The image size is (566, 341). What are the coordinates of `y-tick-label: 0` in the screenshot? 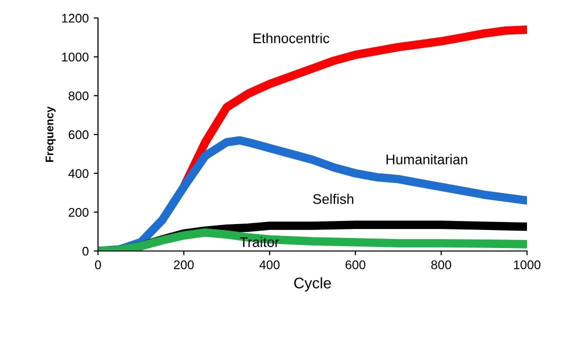 It's located at (85, 251).